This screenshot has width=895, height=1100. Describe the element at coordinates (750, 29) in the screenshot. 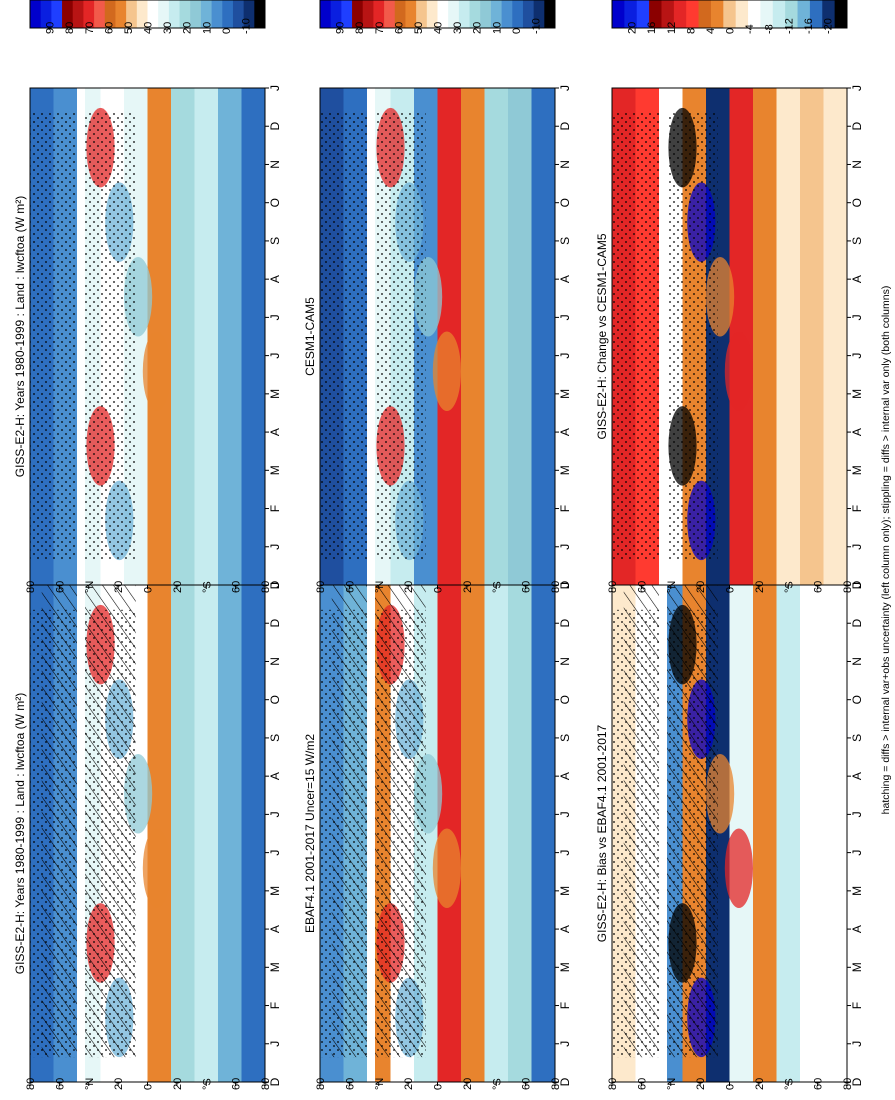

I see `colorbar-tick-label: -4` at that location.